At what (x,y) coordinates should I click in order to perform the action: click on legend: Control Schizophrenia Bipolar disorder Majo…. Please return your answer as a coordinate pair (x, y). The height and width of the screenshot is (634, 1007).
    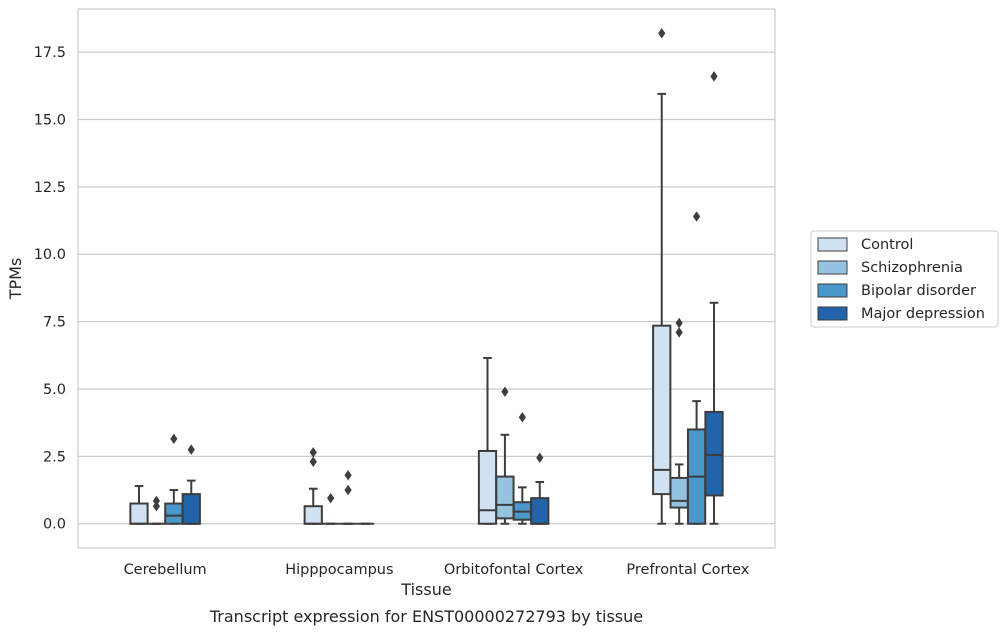
    Looking at the image, I should click on (904, 279).